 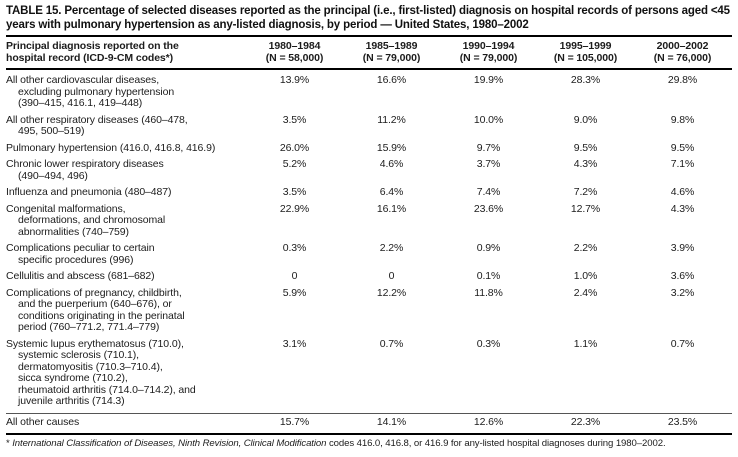 I want to click on diagnosis-label-line: Chronic lower respiratory diseases, so click(x=85, y=164).